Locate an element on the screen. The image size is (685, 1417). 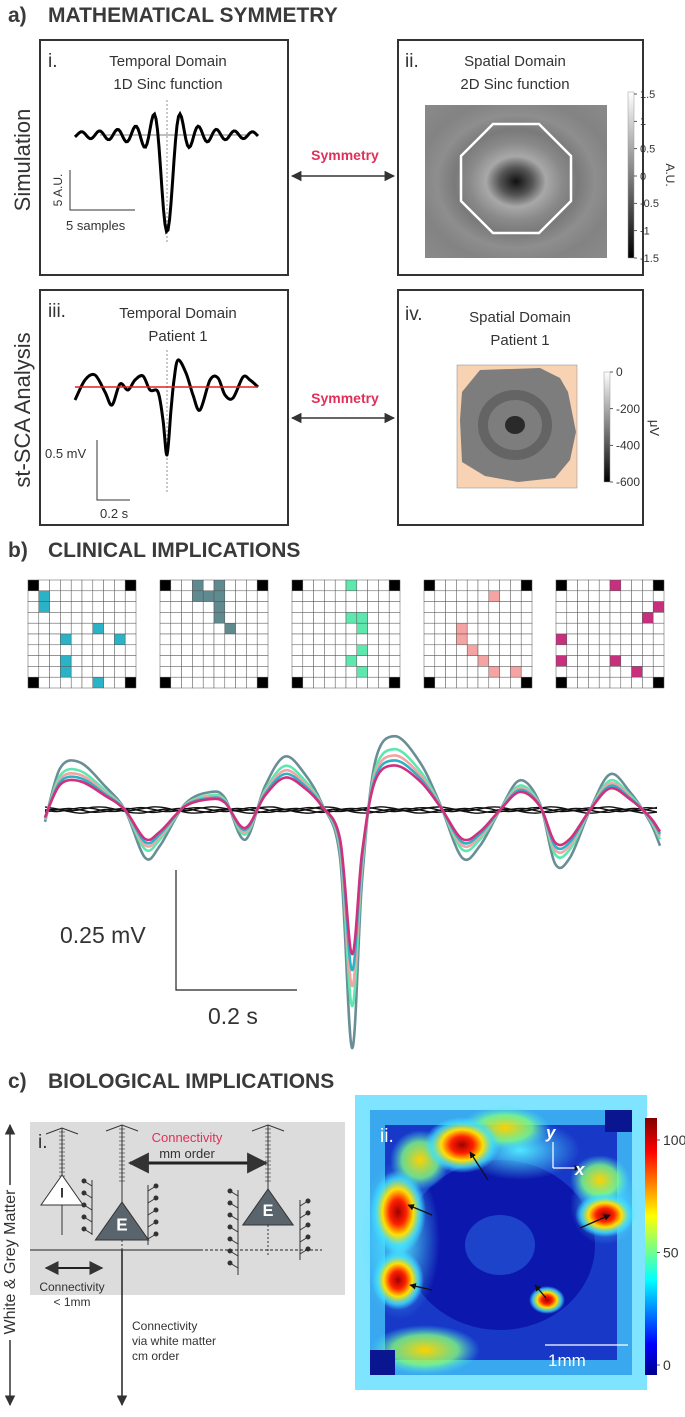
panel-title: Temporal Domain is located at coordinates (178, 313).